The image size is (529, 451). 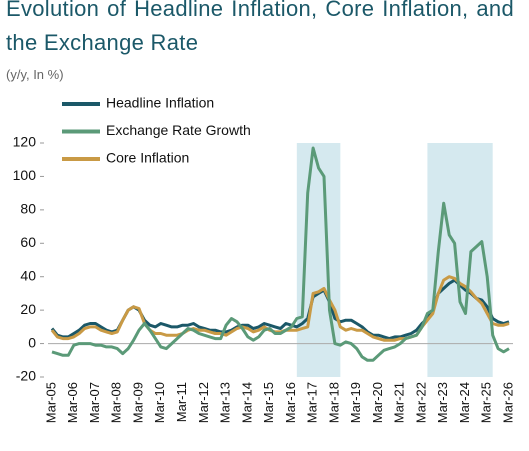 What do you see at coordinates (28, 275) in the screenshot?
I see `y-tick-label: 40` at bounding box center [28, 275].